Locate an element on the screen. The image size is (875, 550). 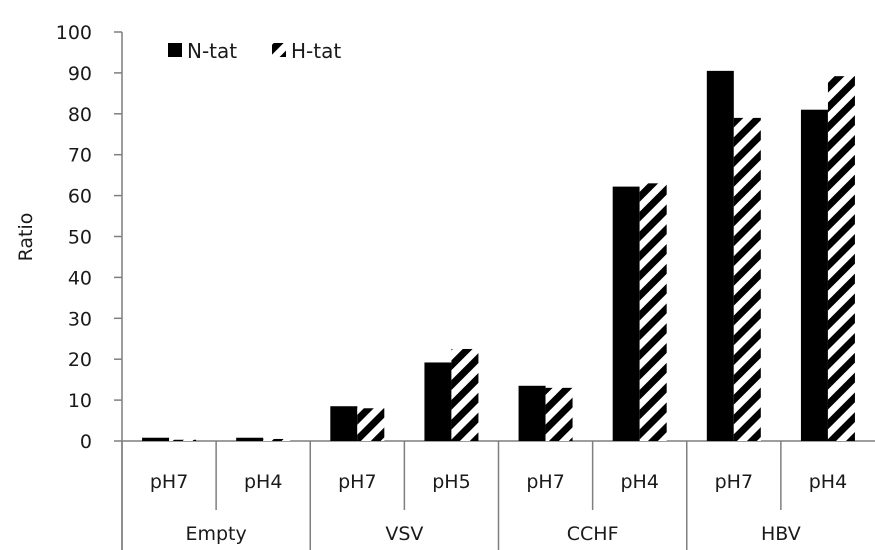
y-tick-label: 60 is located at coordinates (80, 197).